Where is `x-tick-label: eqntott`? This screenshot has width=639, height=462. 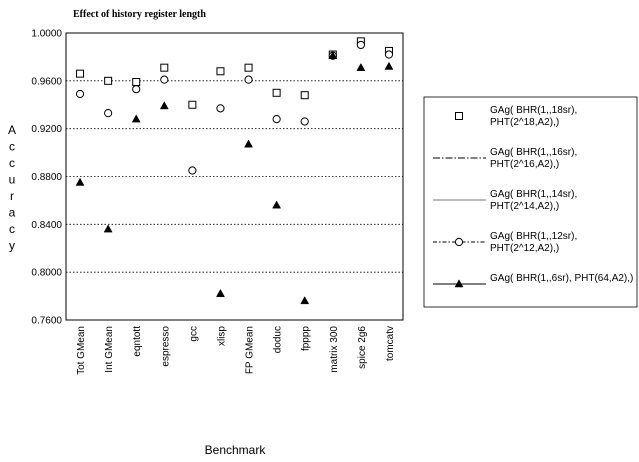
x-tick-label: eqntott is located at coordinates (137, 341).